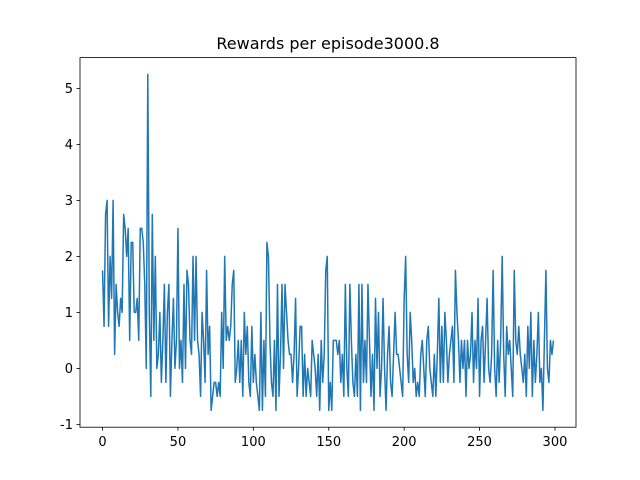  Describe the element at coordinates (404, 442) in the screenshot. I see `x-tick-label: 200` at that location.